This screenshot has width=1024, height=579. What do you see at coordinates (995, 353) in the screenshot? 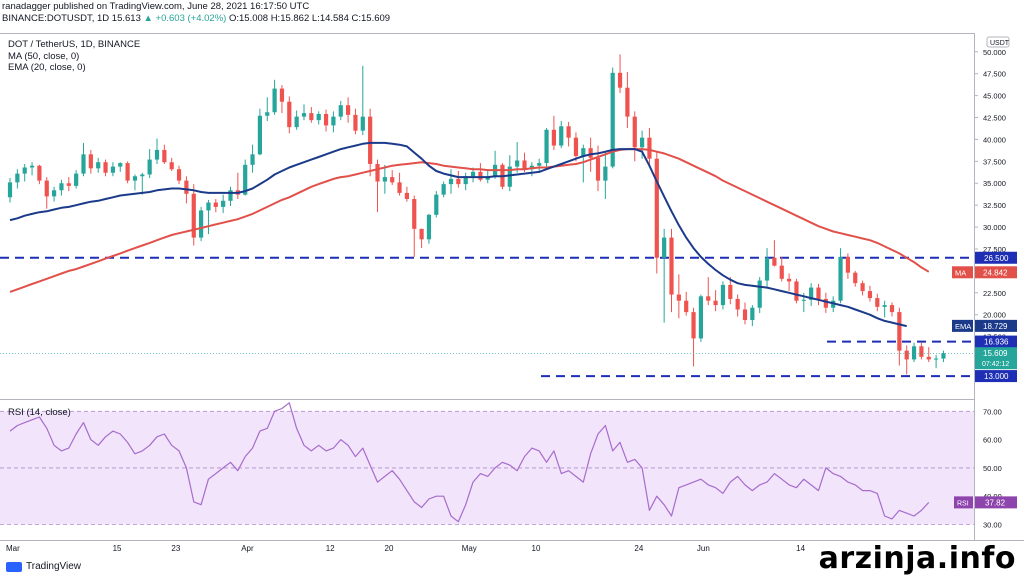
I see `current-price-label: 15.609` at bounding box center [995, 353].